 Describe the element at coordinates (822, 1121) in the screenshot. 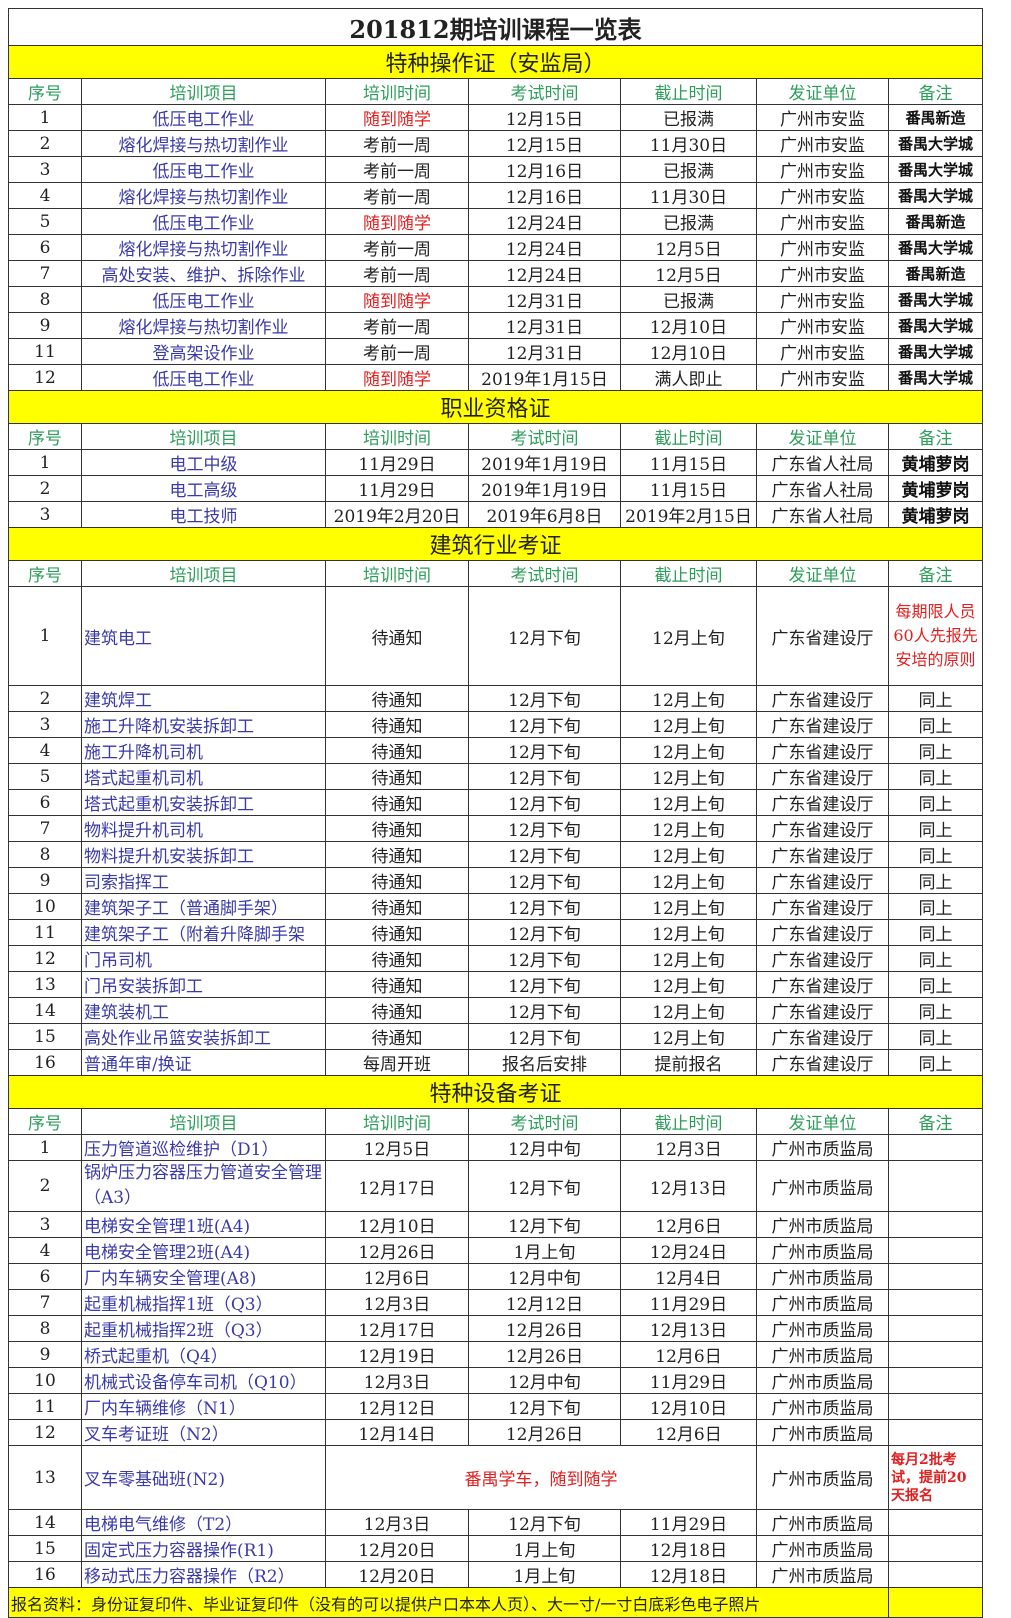

I see `column-header-issuer: 发证单位` at that location.